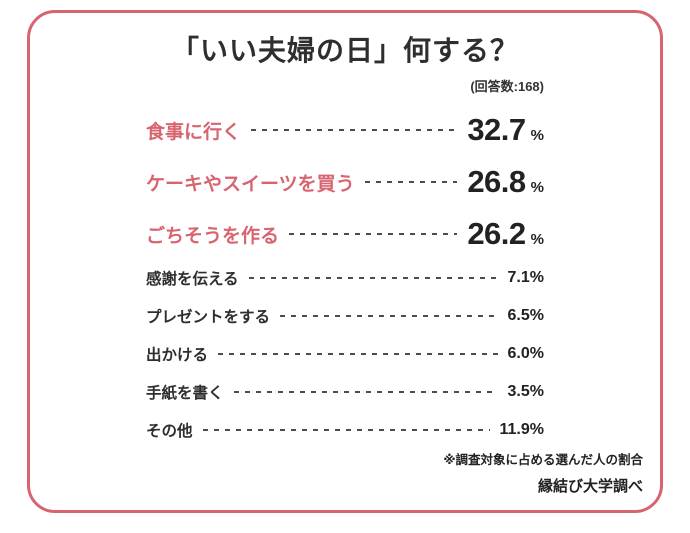  I want to click on row-value: 6.5%, so click(526, 316).